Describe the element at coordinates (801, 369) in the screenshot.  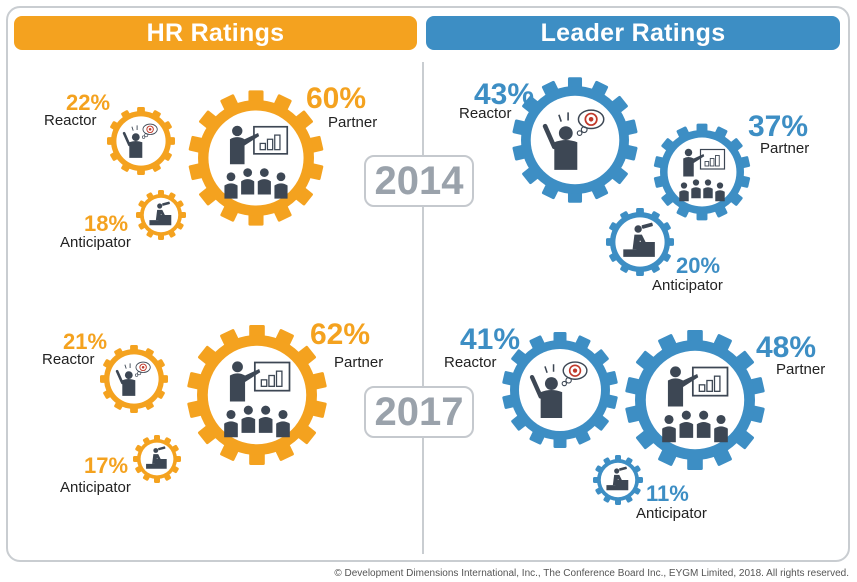
I see `leader-2017-partner-label: Partner` at that location.